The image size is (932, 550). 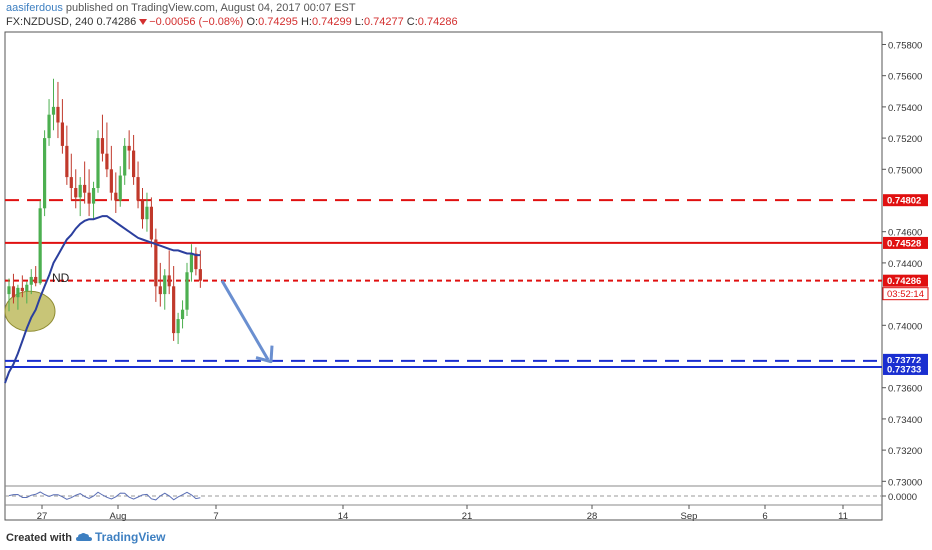 What do you see at coordinates (331, 22) in the screenshot?
I see `high-value: 0.74299` at bounding box center [331, 22].